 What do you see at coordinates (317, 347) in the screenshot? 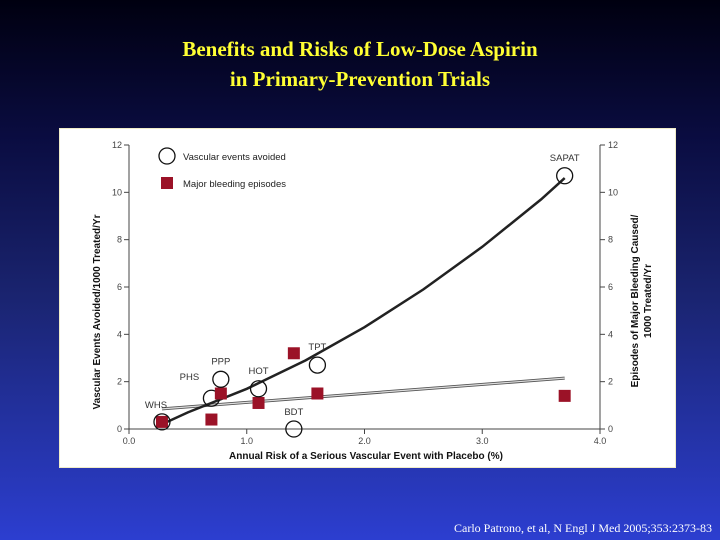
I see `trial-label-tpt: TPT` at bounding box center [317, 347].